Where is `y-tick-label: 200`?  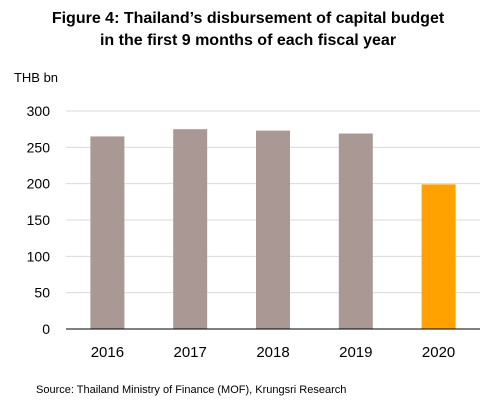
y-tick-label: 200 is located at coordinates (39, 184).